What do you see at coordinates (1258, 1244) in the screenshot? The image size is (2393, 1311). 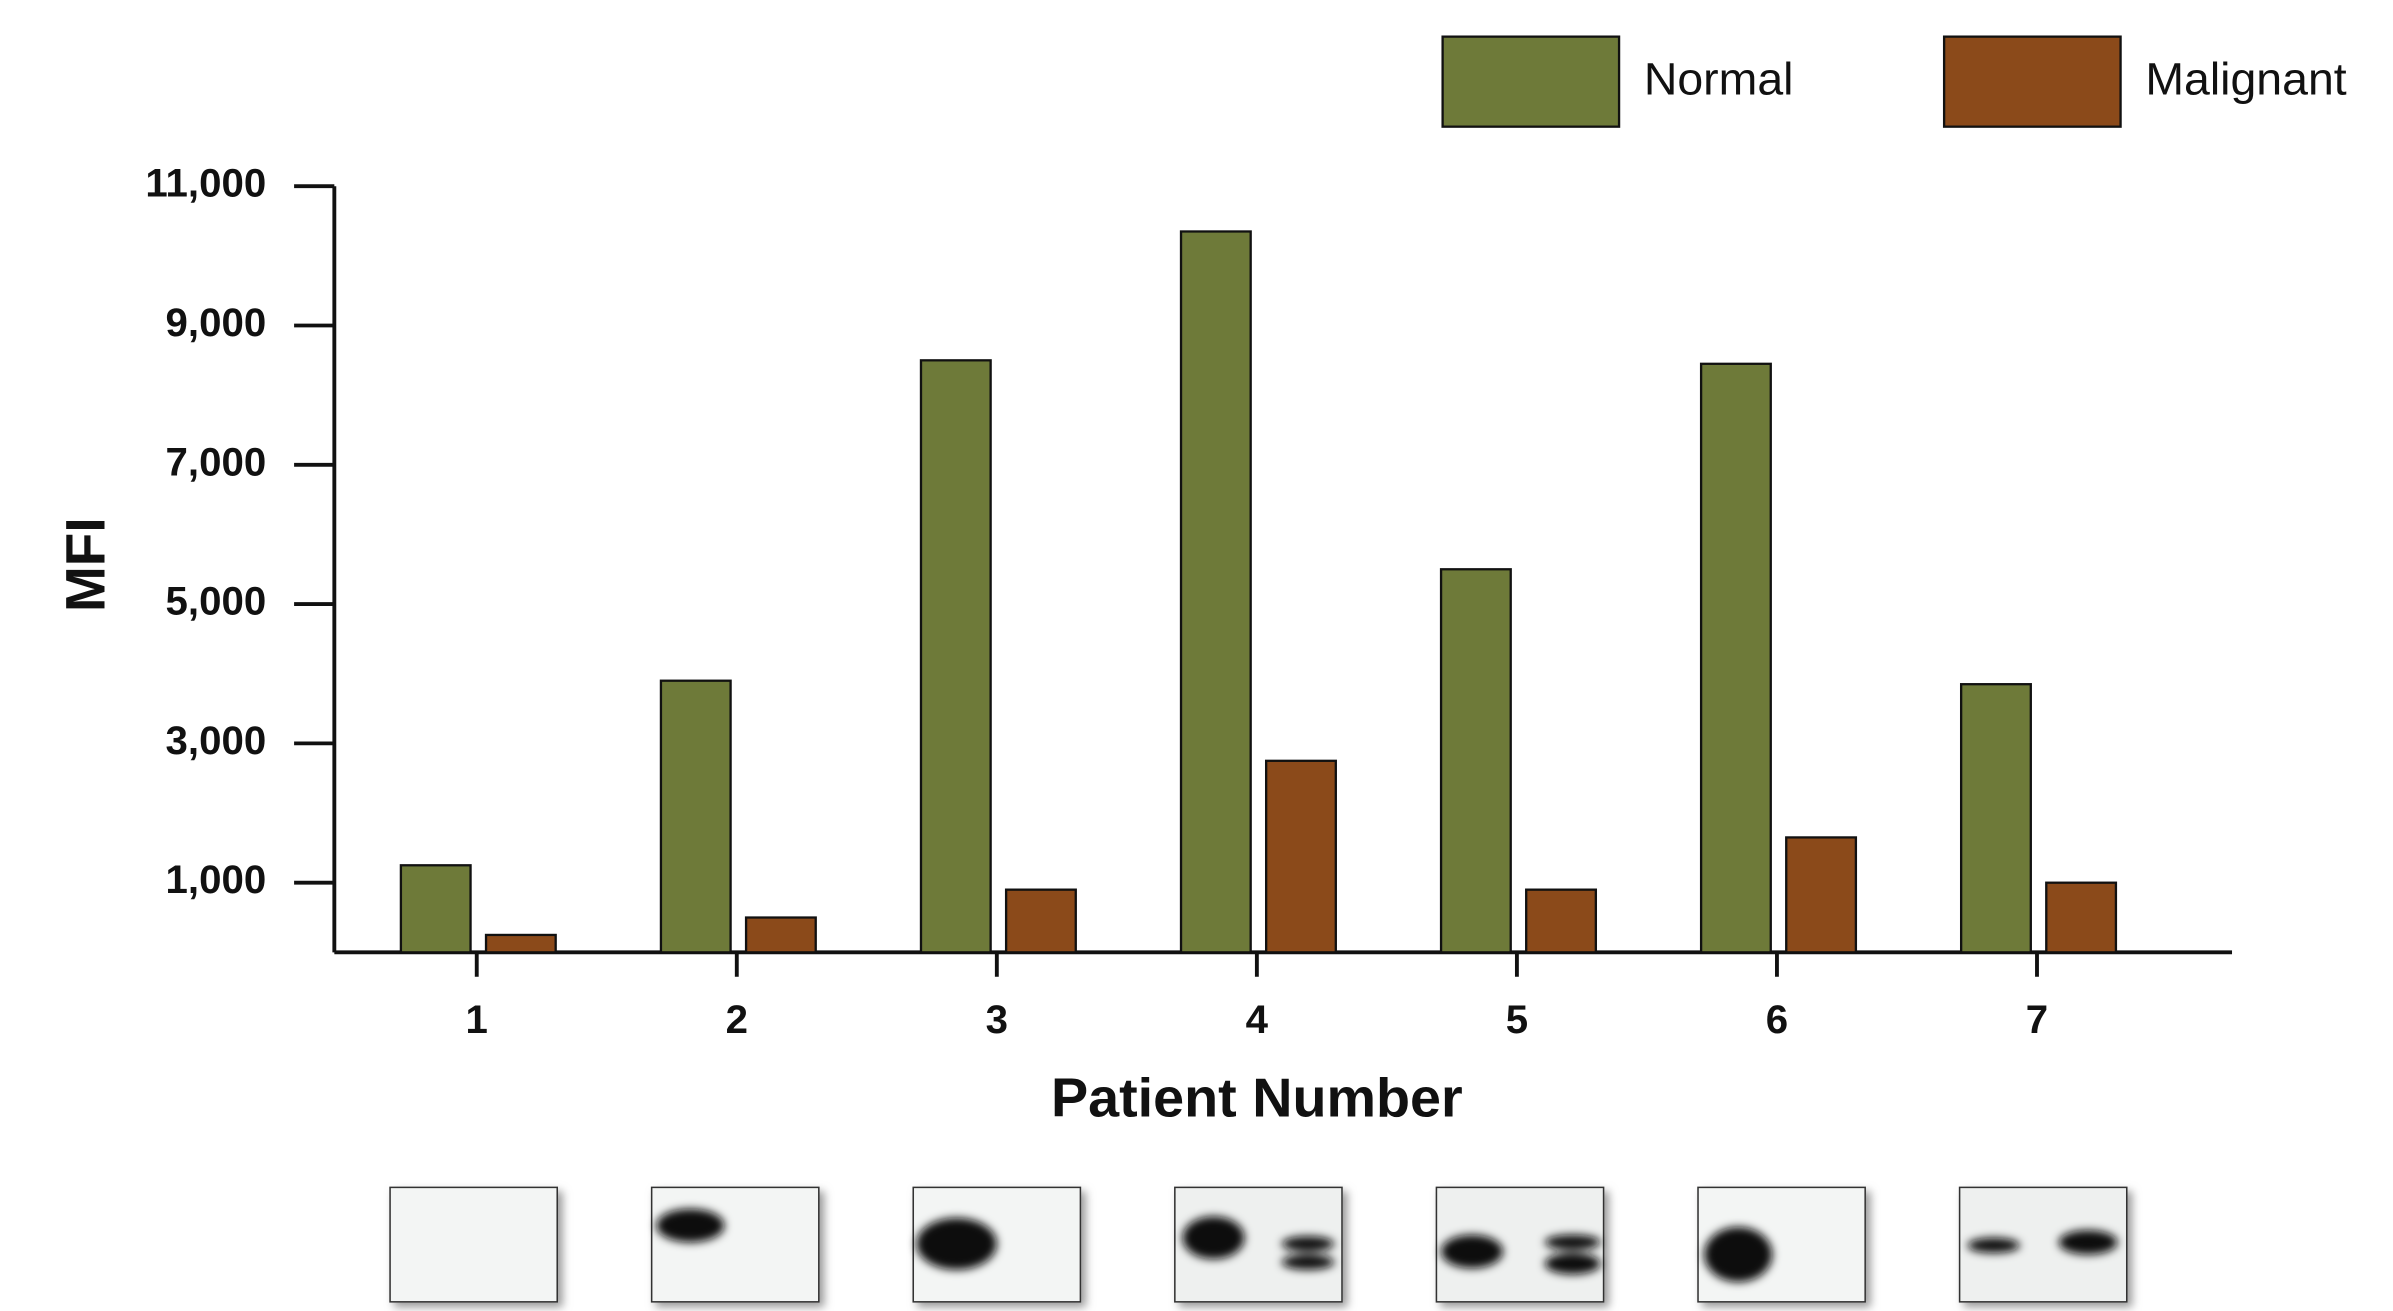 I see `western-blots` at bounding box center [1258, 1244].